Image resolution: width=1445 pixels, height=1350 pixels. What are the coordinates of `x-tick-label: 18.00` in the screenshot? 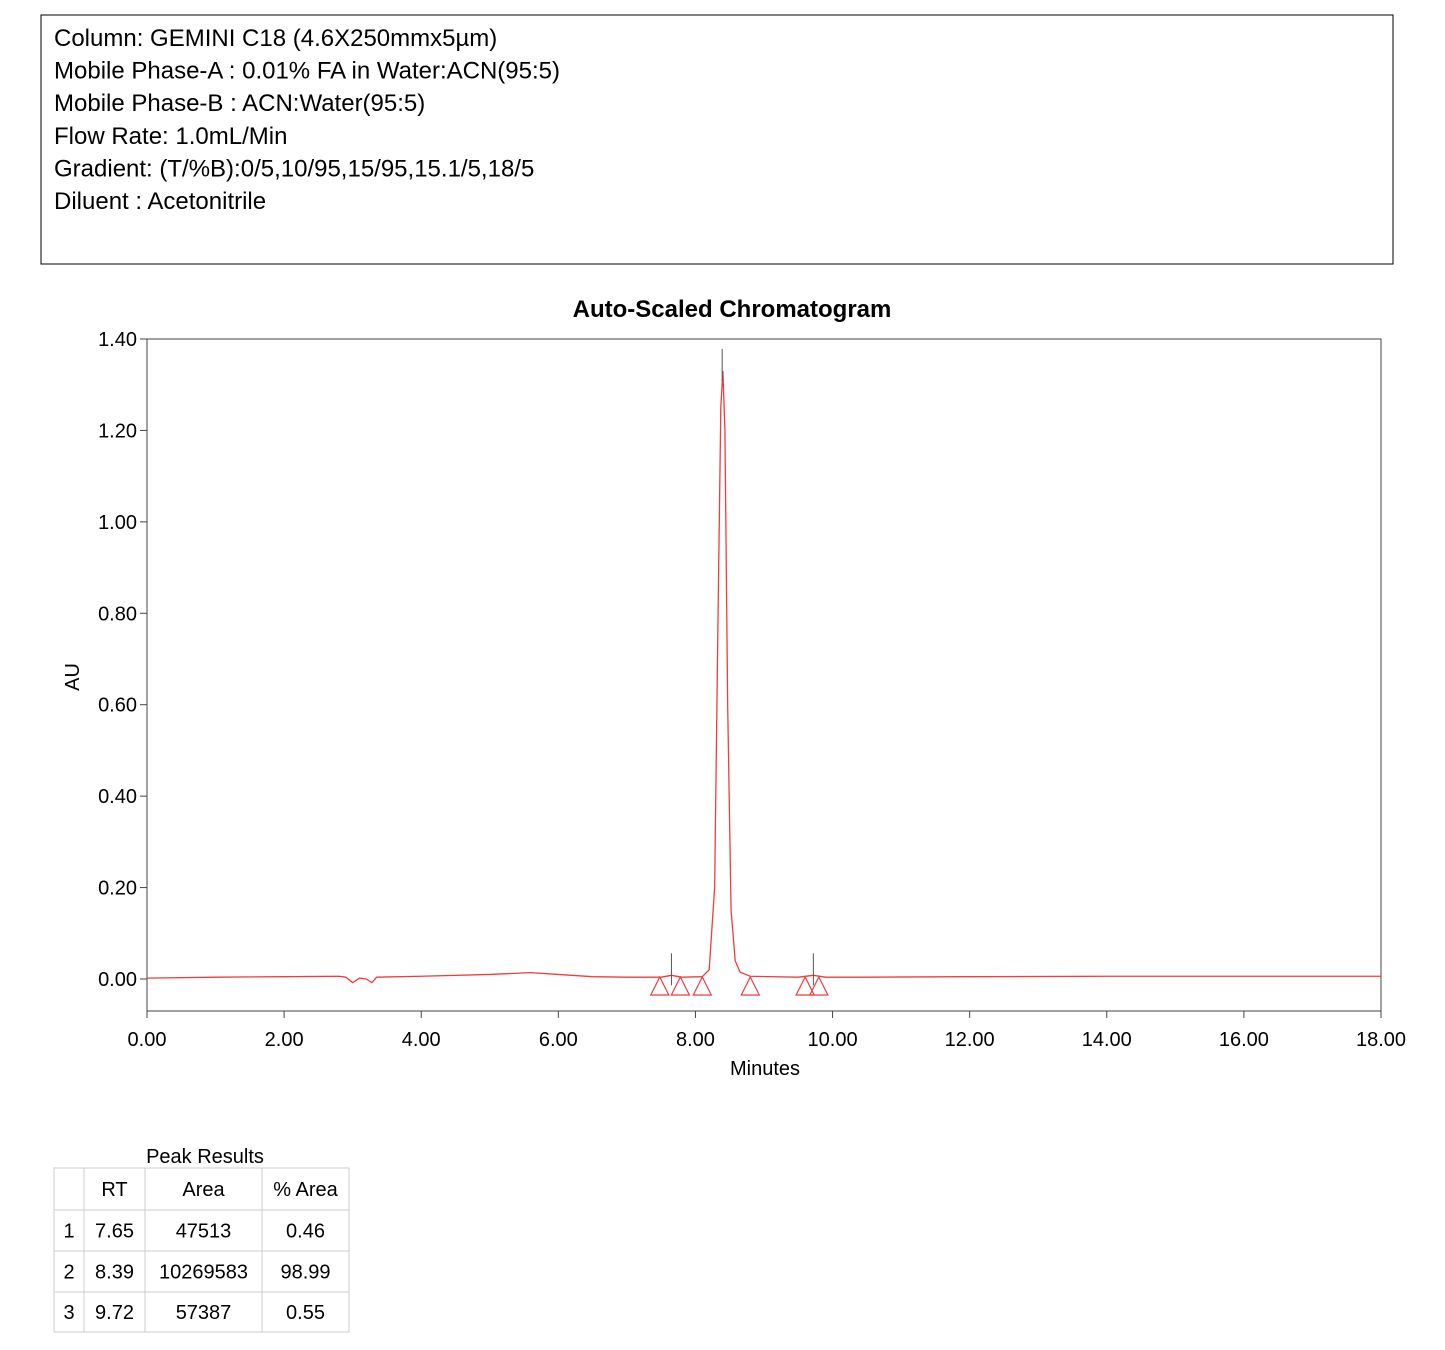 It's located at (1381, 1040).